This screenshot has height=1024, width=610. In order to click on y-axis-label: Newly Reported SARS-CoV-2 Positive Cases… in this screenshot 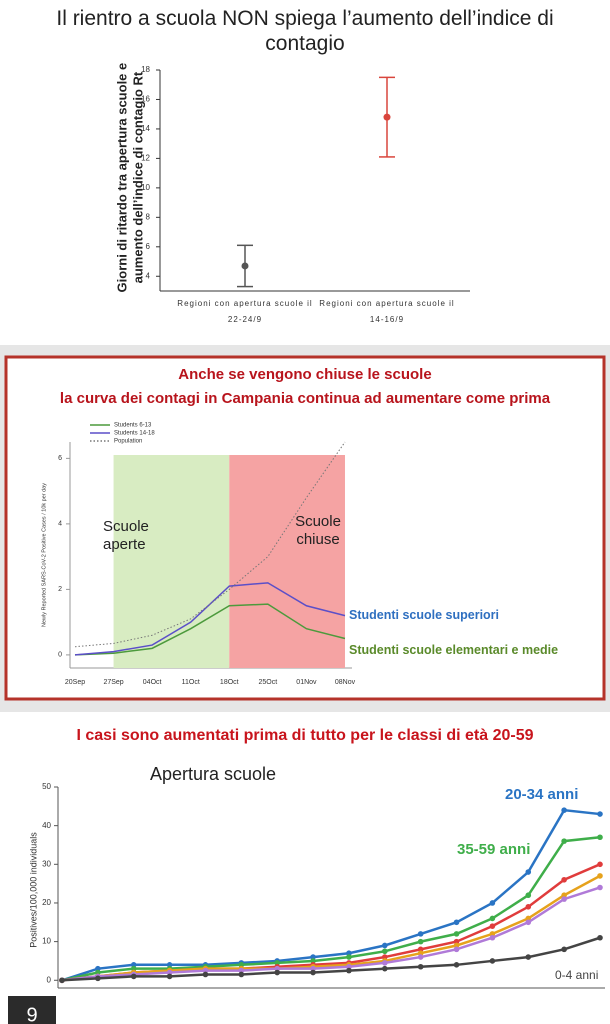, I will do `click(44, 555)`.